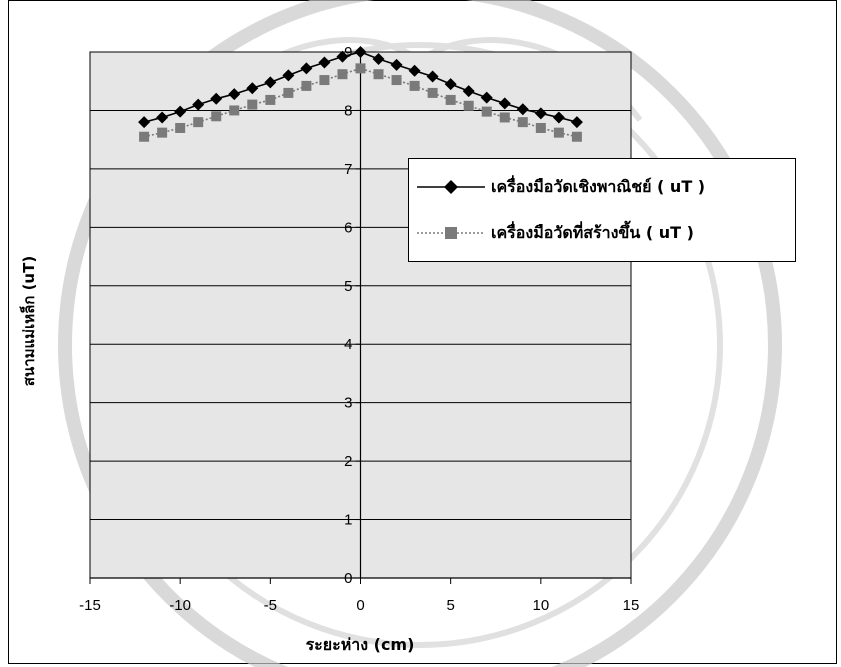 Image resolution: width=841 pixels, height=667 pixels. Describe the element at coordinates (90, 605) in the screenshot. I see `x-tick-label: -15` at that location.